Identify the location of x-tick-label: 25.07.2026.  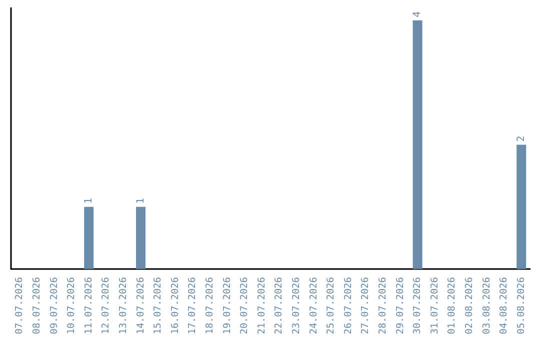
(331, 305).